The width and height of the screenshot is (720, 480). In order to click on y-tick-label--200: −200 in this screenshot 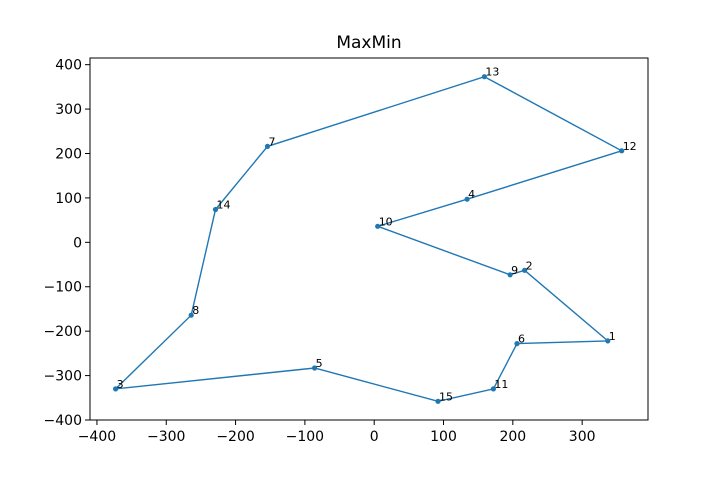, I will do `click(63, 332)`.